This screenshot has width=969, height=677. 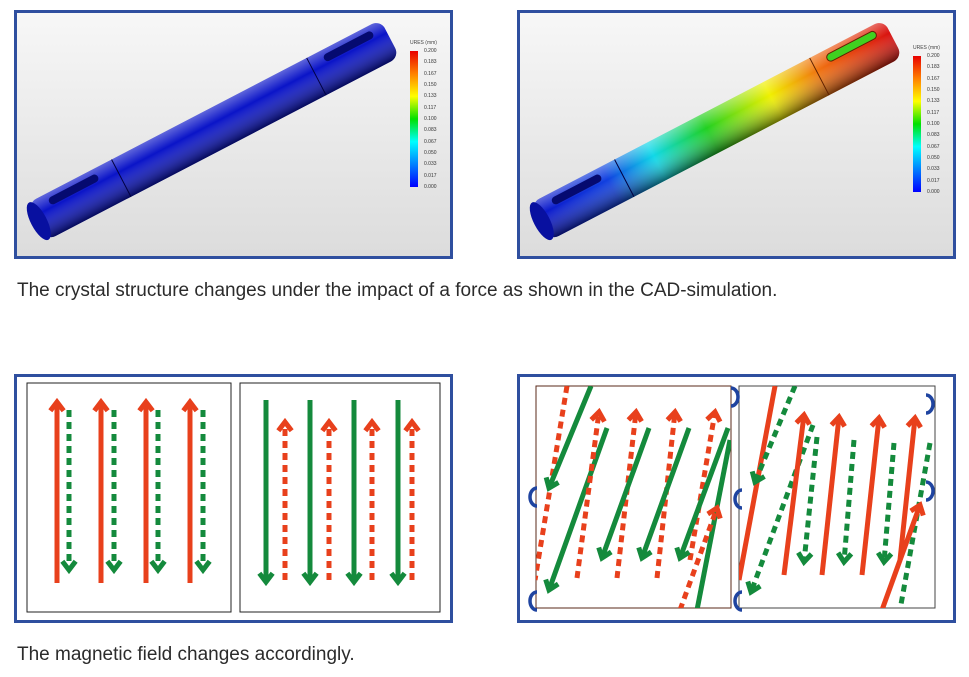 I want to click on shaft-unloaded, so click(x=211, y=132).